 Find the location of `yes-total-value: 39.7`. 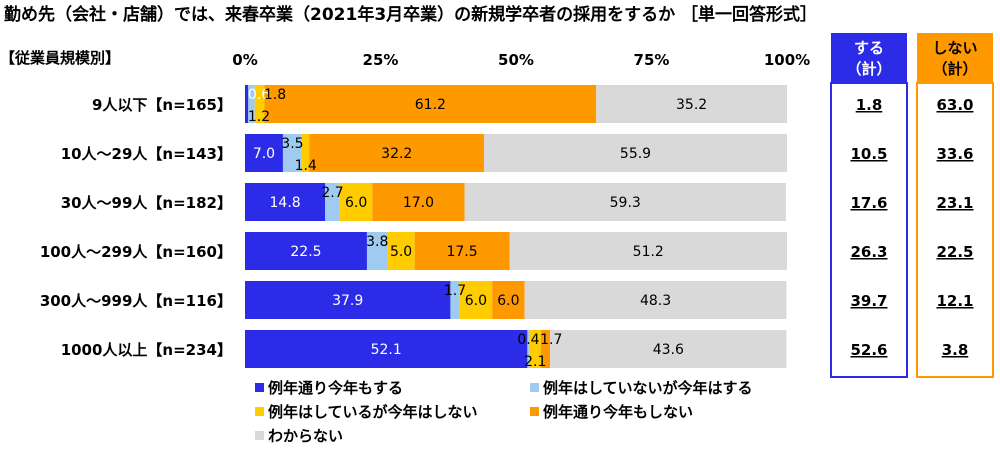

yes-total-value: 39.7 is located at coordinates (868, 301).